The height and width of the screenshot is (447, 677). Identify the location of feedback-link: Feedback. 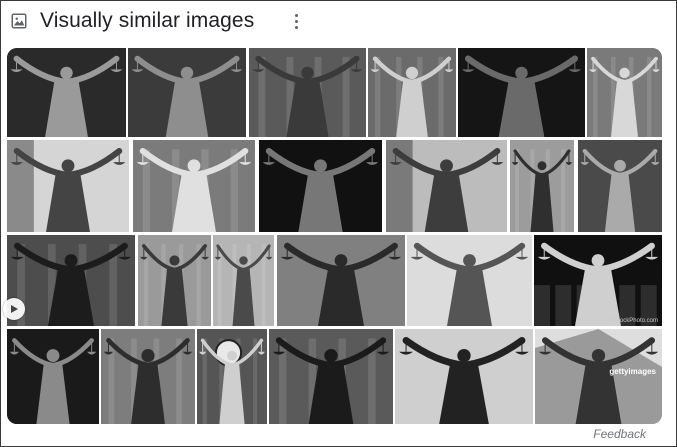
(619, 434).